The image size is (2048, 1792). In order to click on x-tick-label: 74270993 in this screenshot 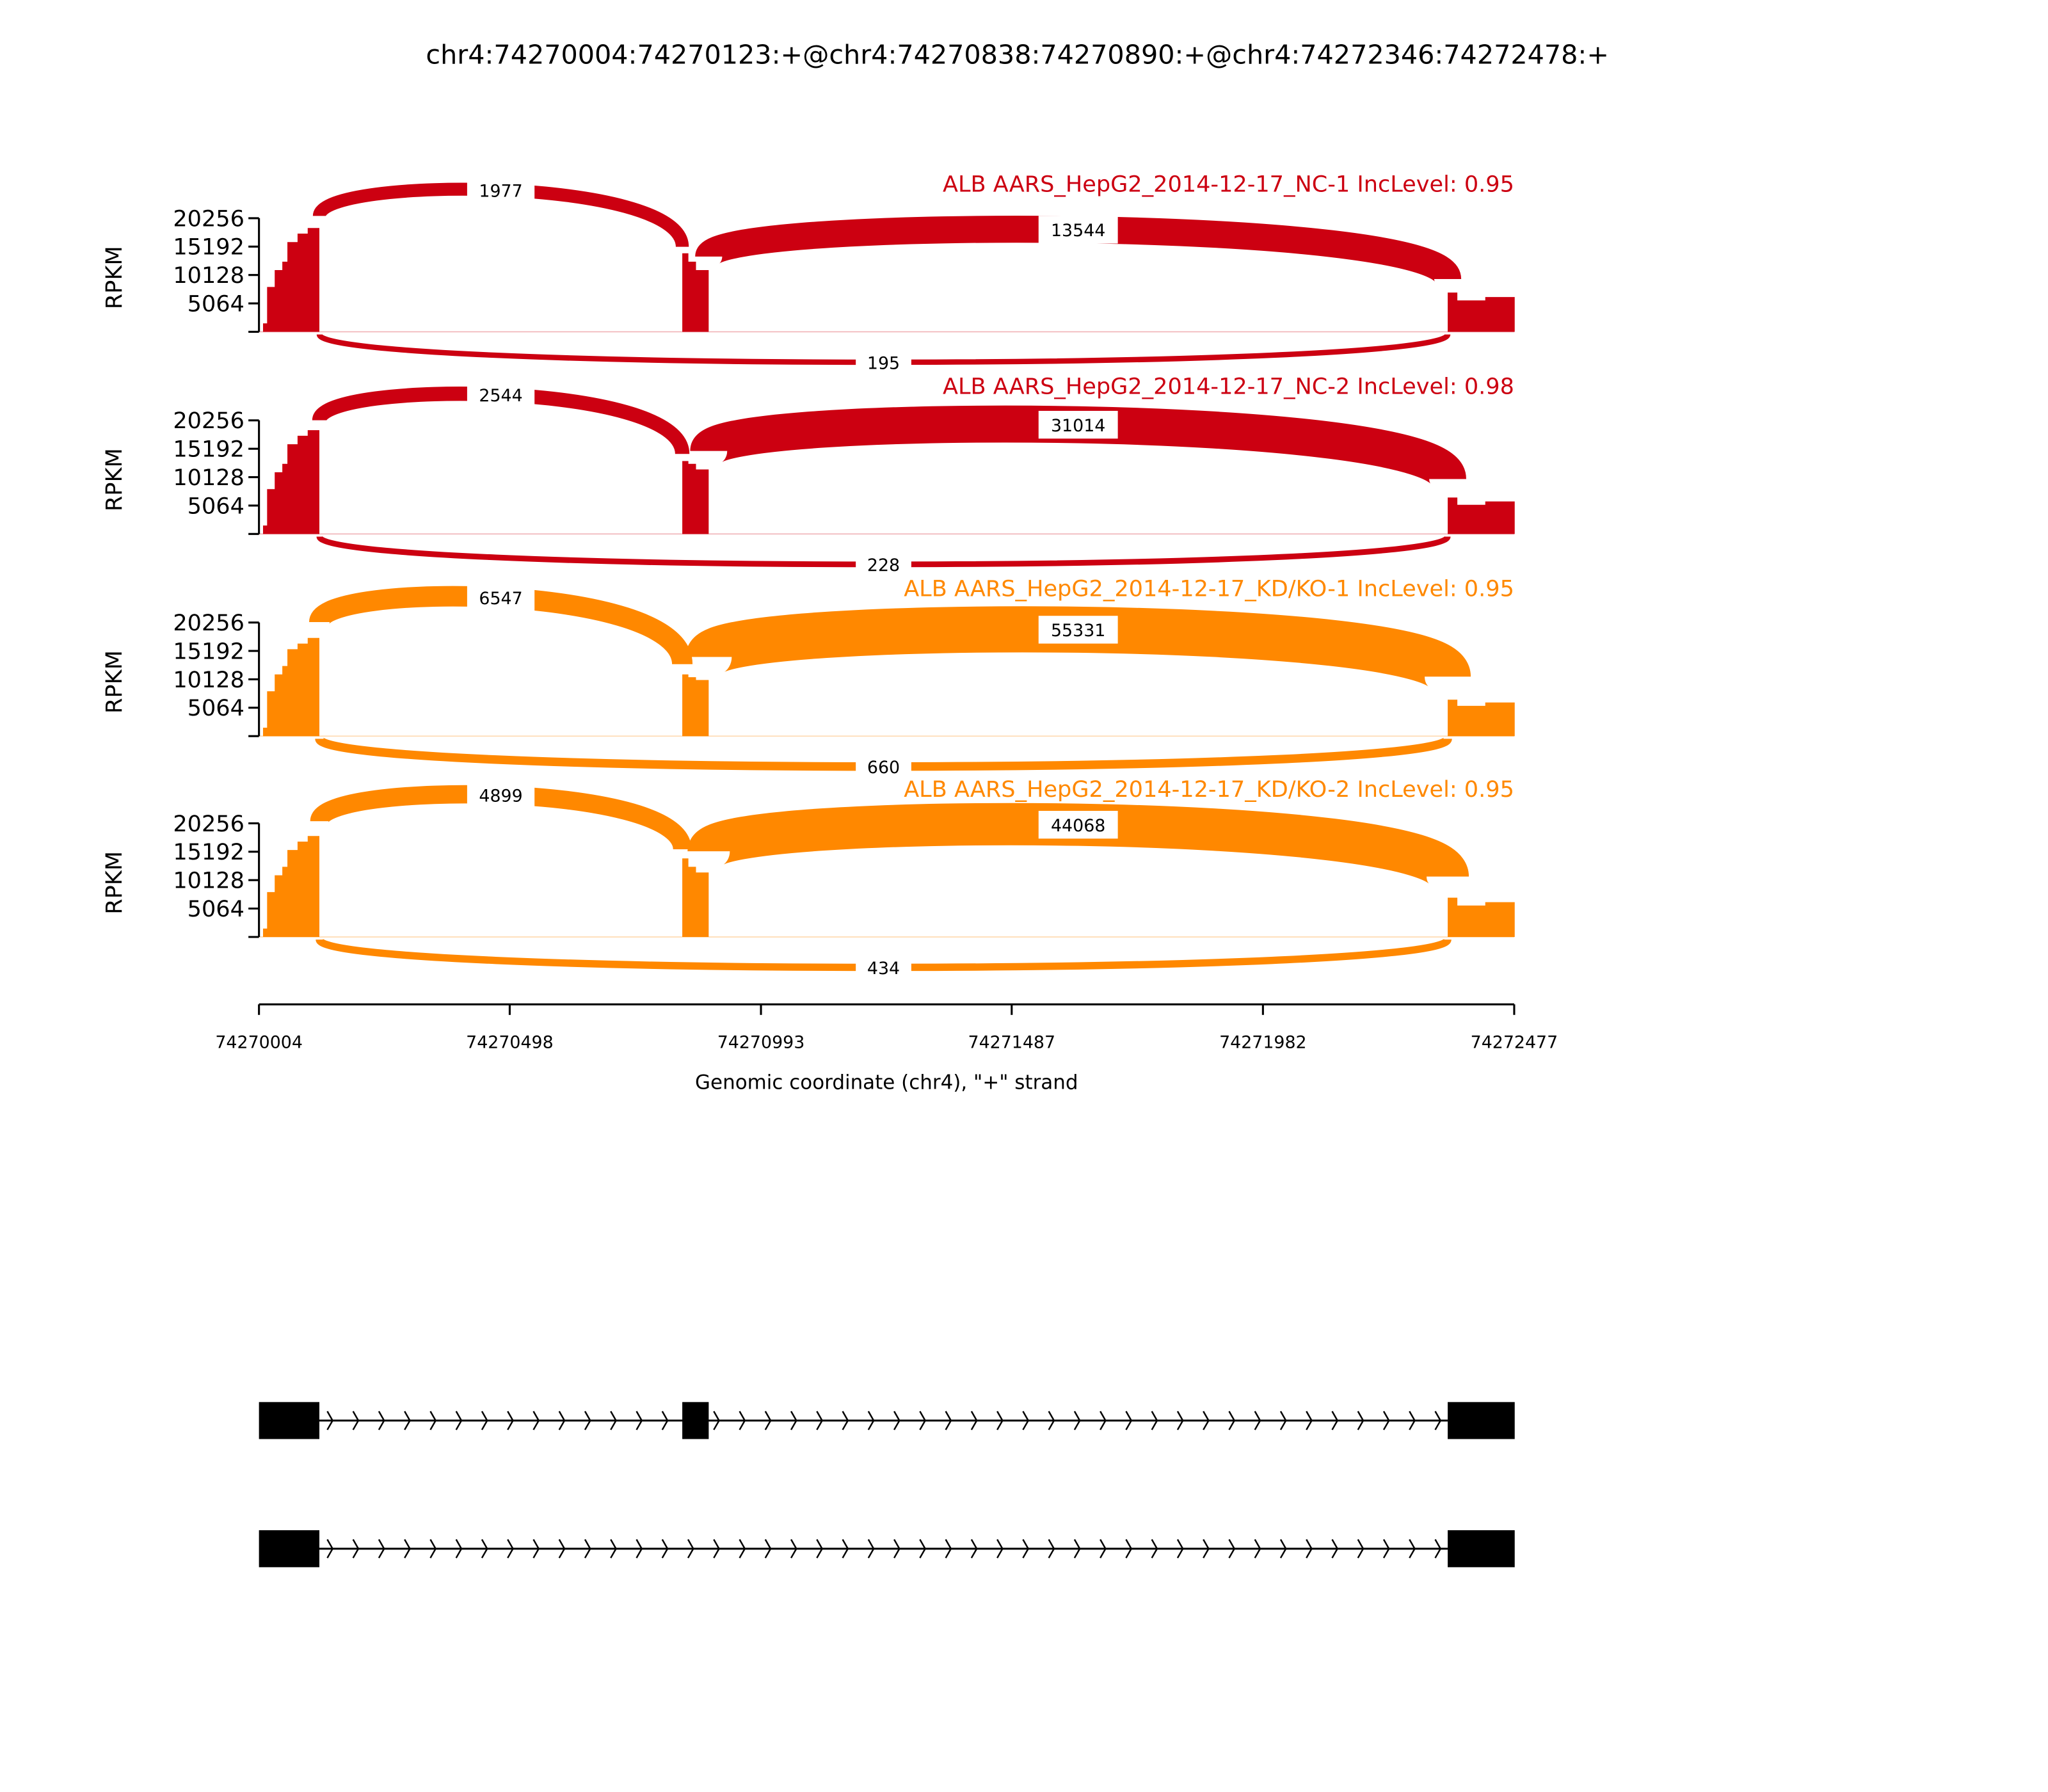, I will do `click(761, 1042)`.